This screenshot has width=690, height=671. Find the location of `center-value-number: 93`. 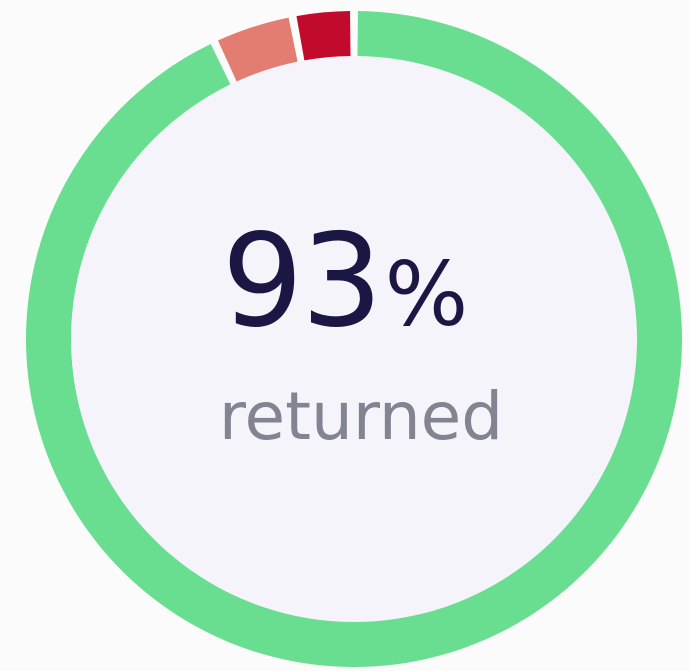

center-value-number: 93 is located at coordinates (302, 281).